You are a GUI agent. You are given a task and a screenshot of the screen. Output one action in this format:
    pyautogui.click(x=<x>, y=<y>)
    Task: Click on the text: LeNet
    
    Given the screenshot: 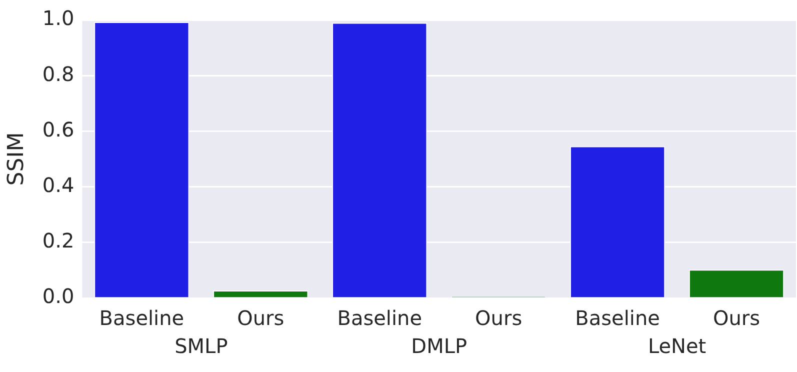 What is the action you would take?
    pyautogui.click(x=677, y=346)
    